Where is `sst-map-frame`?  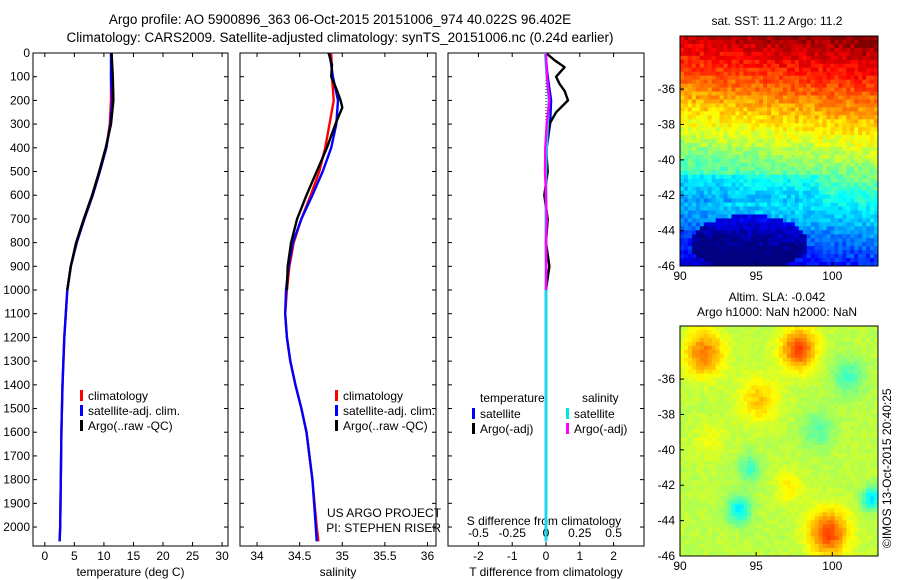 sst-map-frame is located at coordinates (779, 151).